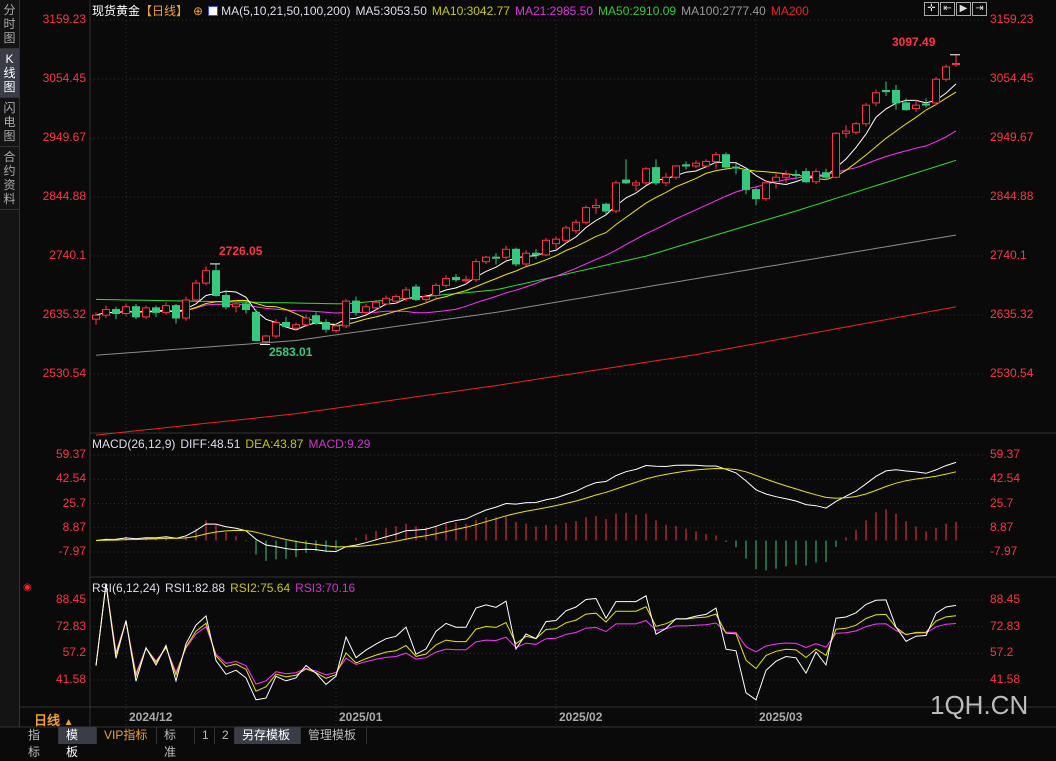 The height and width of the screenshot is (761, 1056). What do you see at coordinates (9, 122) in the screenshot?
I see `sidebar-tab: 闪 电 图` at bounding box center [9, 122].